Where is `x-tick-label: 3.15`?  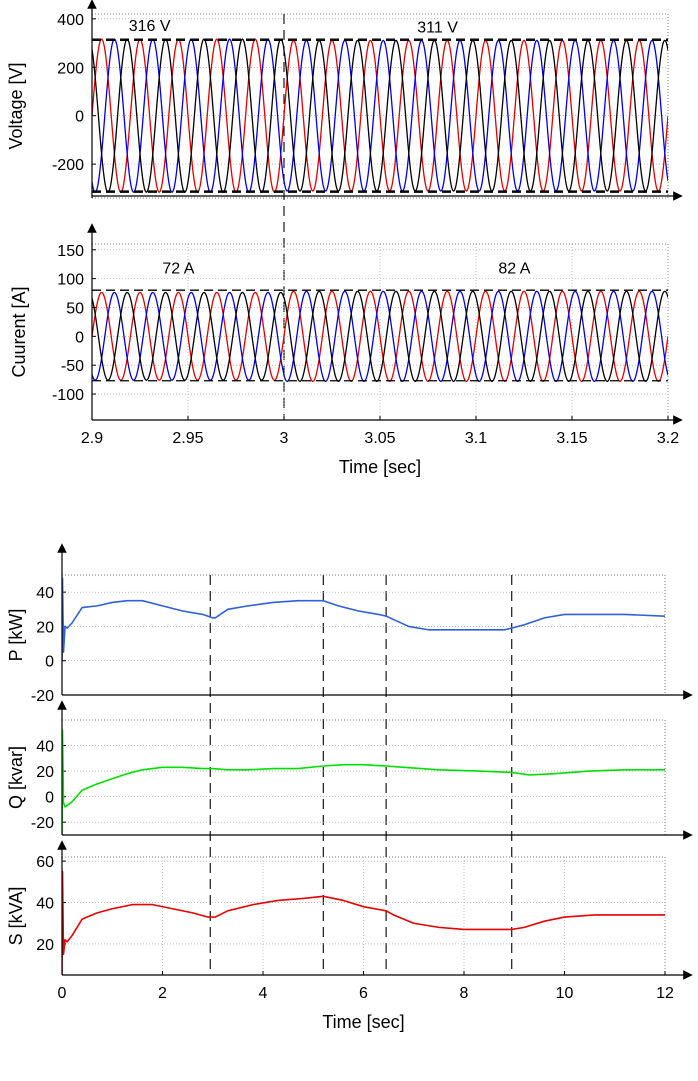
x-tick-label: 3.15 is located at coordinates (571, 438).